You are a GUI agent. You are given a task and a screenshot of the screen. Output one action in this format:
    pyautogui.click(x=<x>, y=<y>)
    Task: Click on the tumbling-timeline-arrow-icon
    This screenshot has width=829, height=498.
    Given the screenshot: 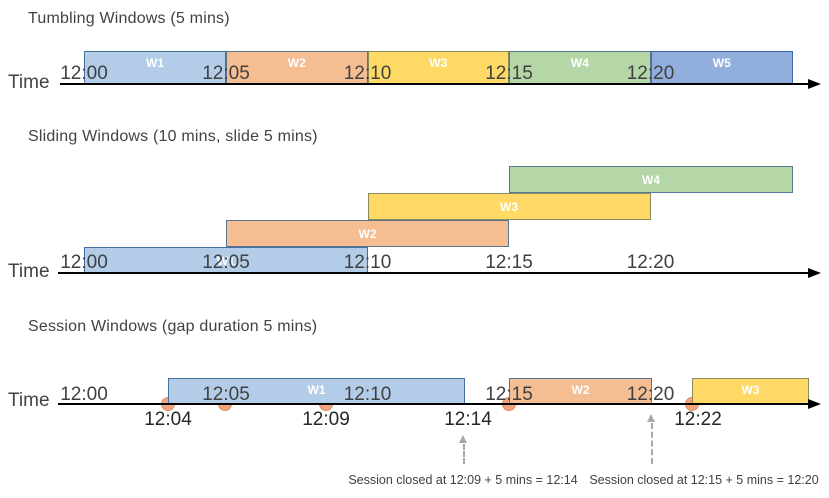 What is the action you would take?
    pyautogui.click(x=814, y=84)
    